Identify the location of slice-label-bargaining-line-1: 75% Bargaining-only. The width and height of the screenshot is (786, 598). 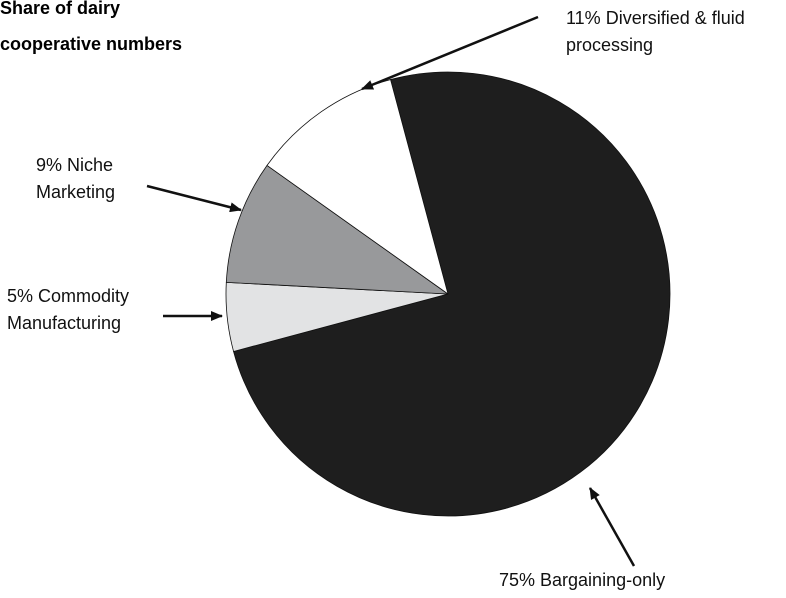
(582, 580).